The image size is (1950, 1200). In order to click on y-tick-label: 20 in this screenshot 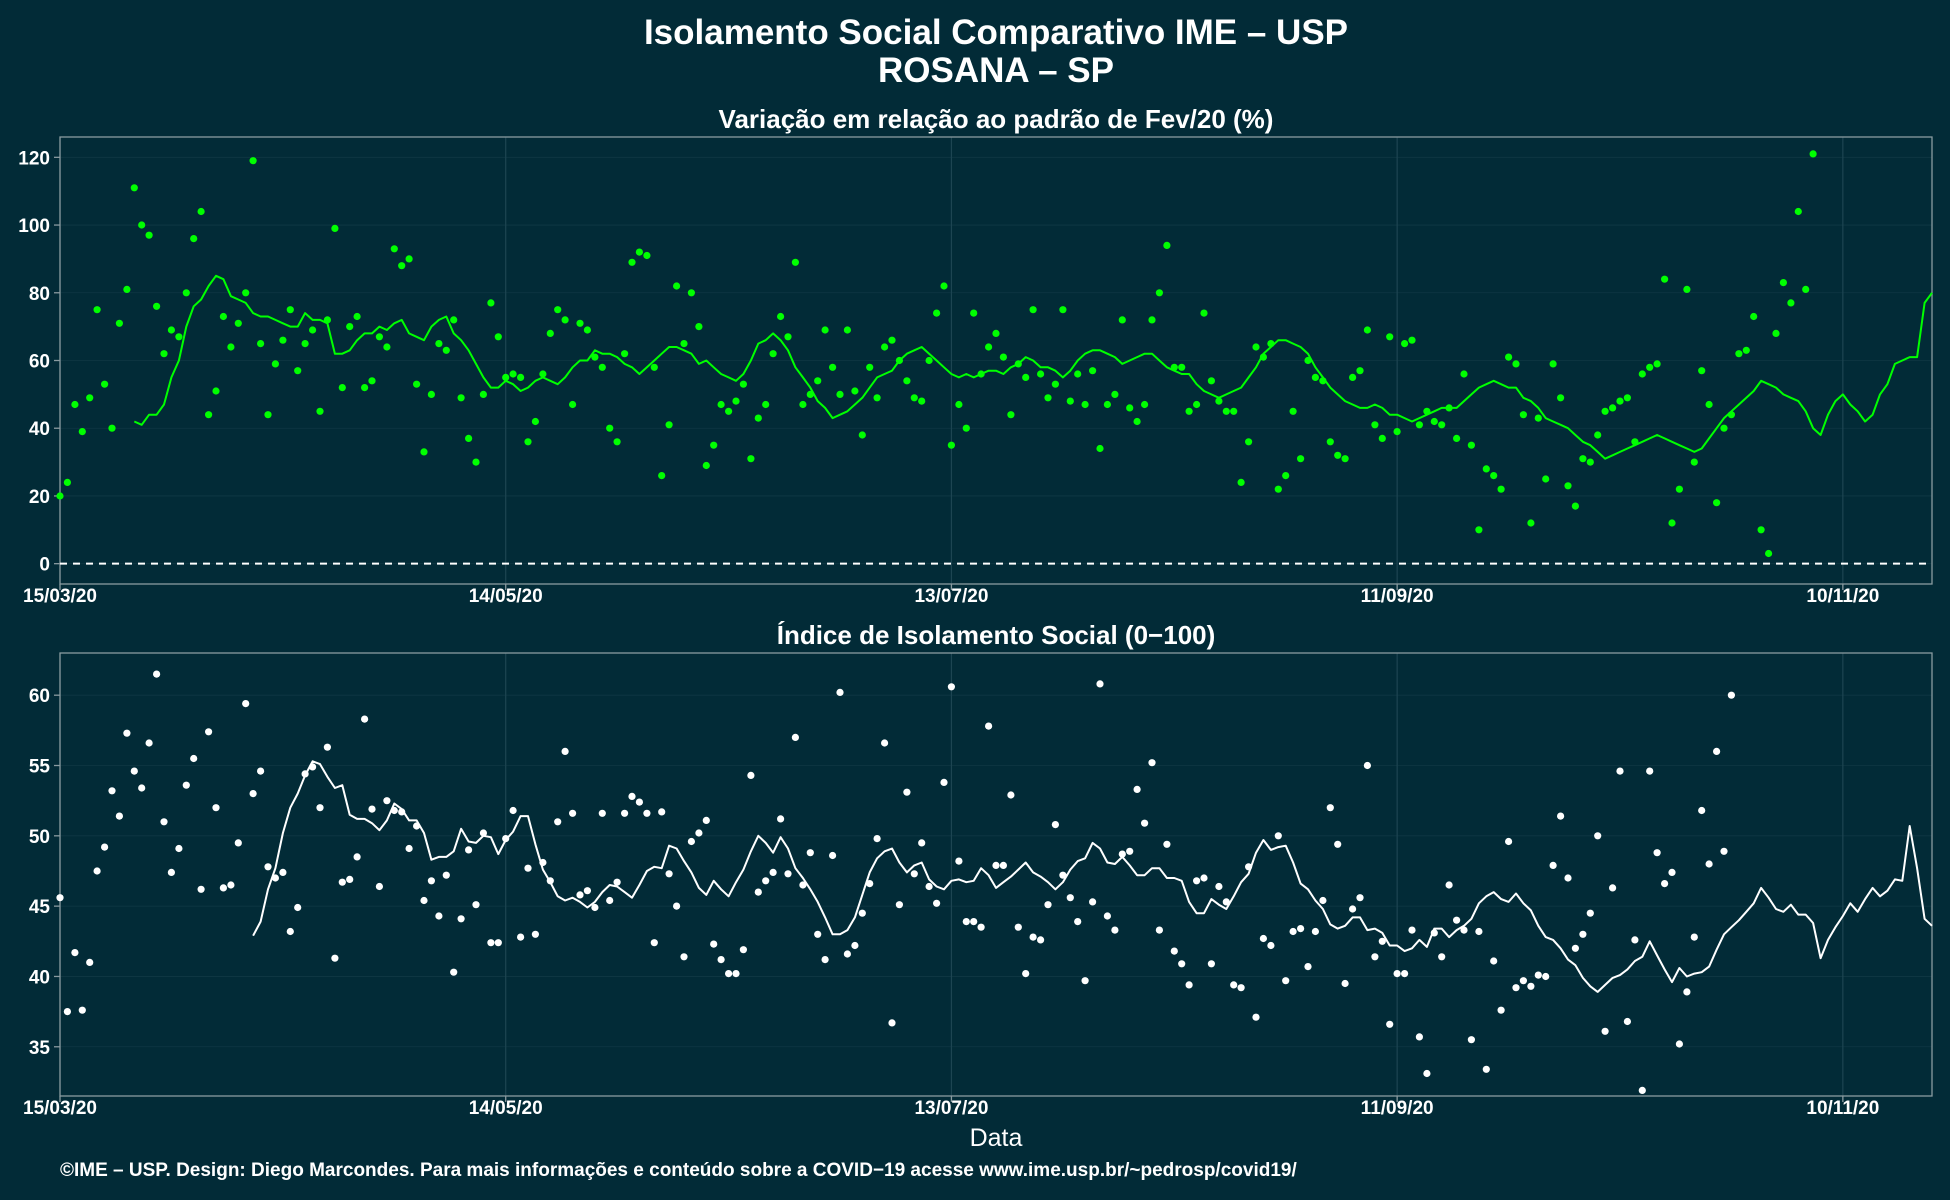, I will do `click(39, 497)`.